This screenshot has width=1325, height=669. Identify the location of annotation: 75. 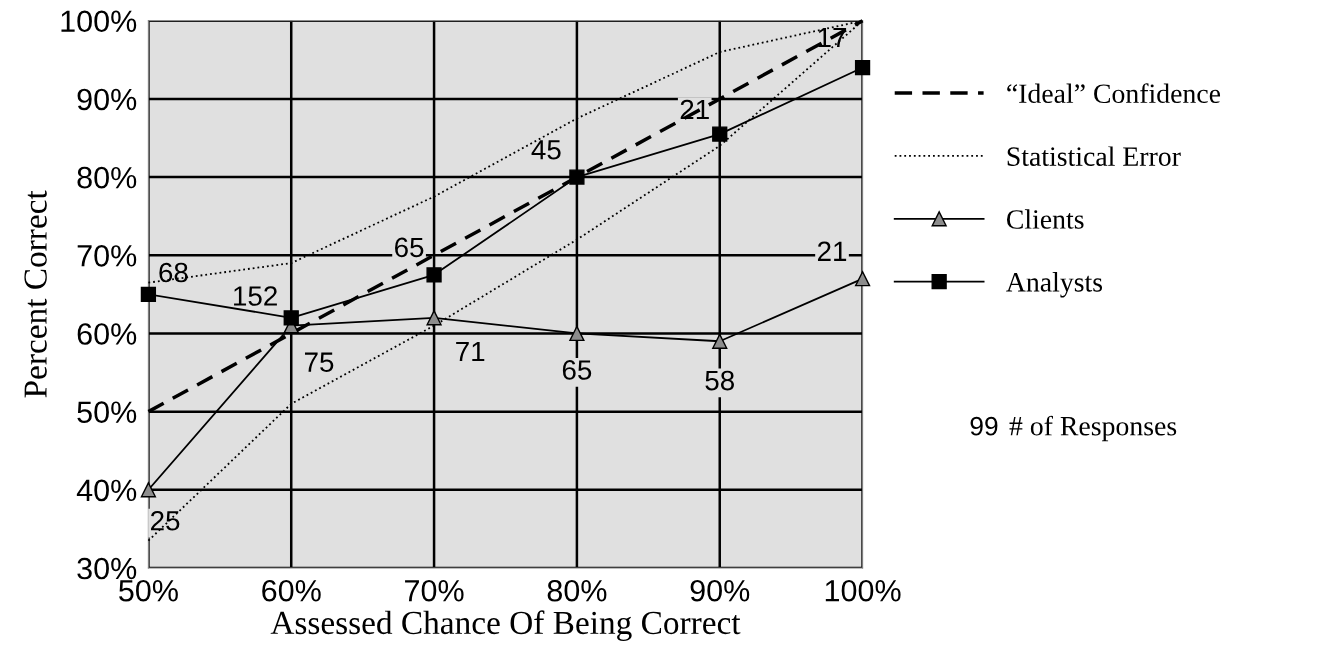
(319, 362).